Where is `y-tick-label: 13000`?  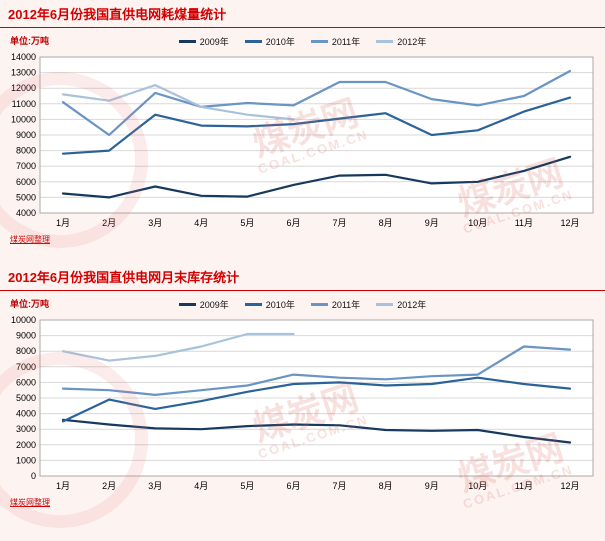
y-tick-label: 13000 is located at coordinates (23, 73).